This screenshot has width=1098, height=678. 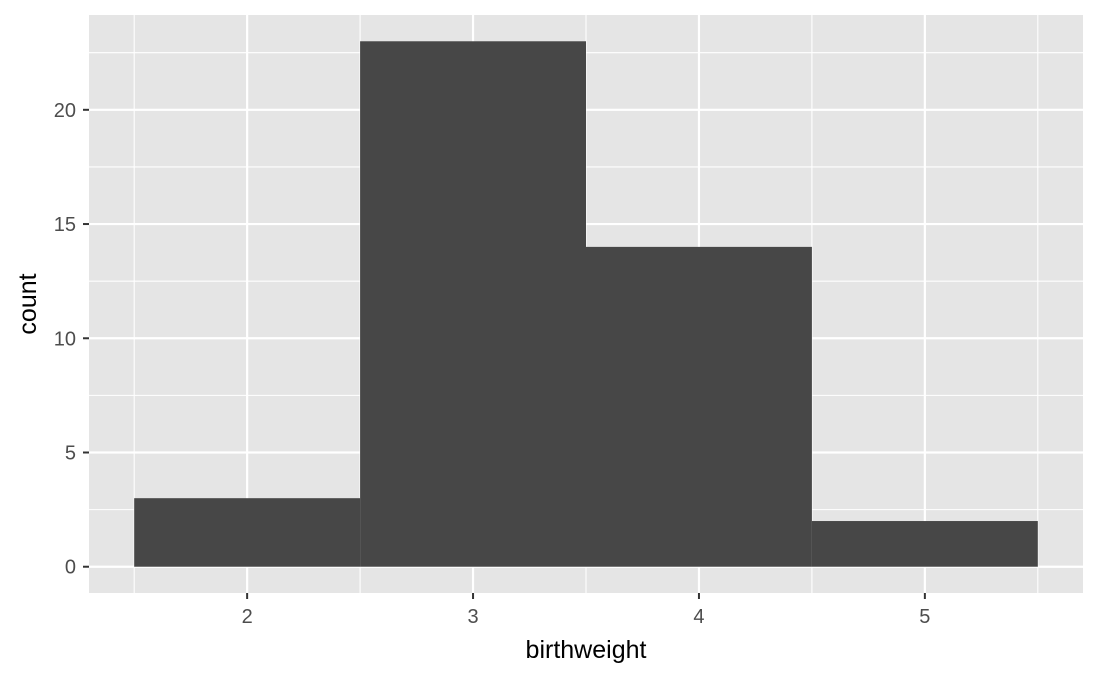 What do you see at coordinates (924, 617) in the screenshot?
I see `x-tick-label: 5` at bounding box center [924, 617].